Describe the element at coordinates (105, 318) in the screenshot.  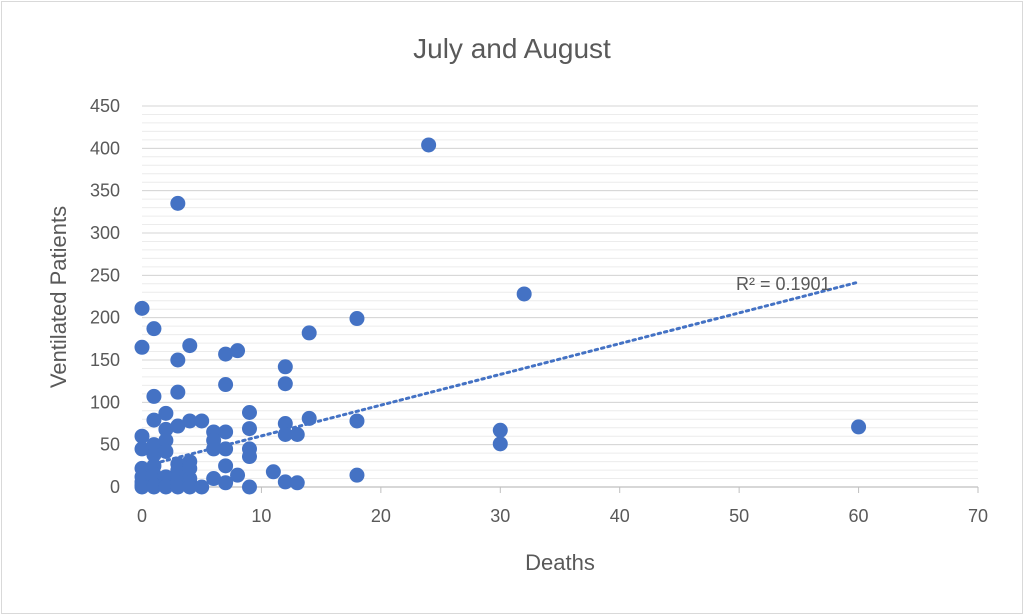
I see `y-tick-label: 200` at that location.